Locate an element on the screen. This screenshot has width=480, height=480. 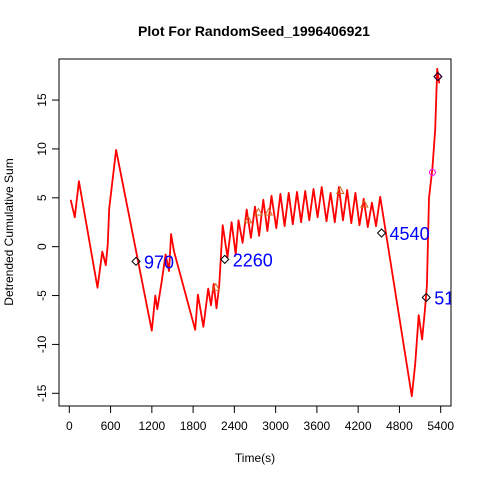
x-tick-label: 600 is located at coordinates (111, 426).